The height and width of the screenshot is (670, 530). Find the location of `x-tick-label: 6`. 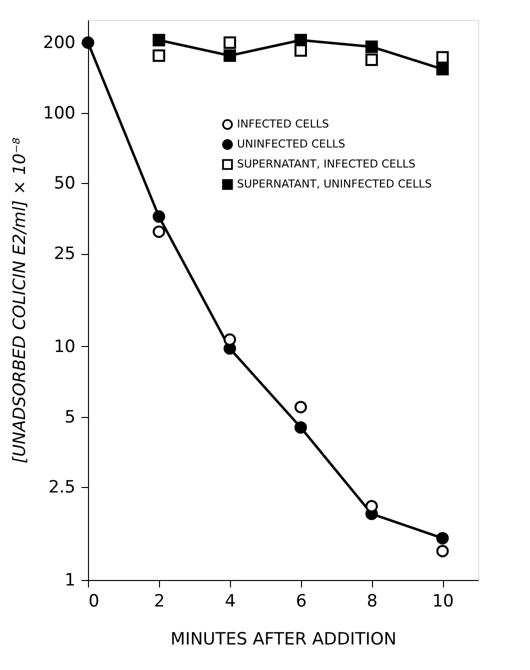

x-tick-label: 6 is located at coordinates (301, 602).